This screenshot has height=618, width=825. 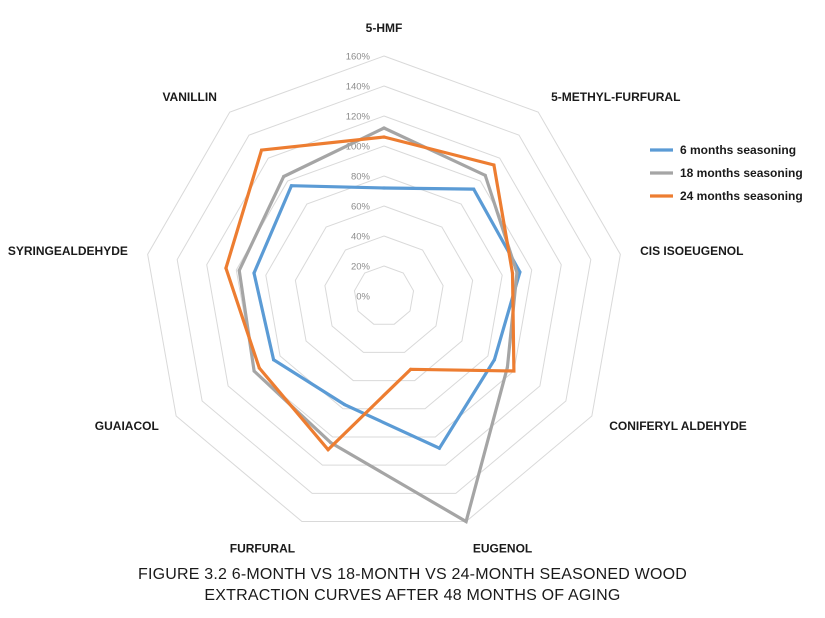 I want to click on category-label-cis-isoeugenol: CIS ISOEUGENOL, so click(x=691, y=251).